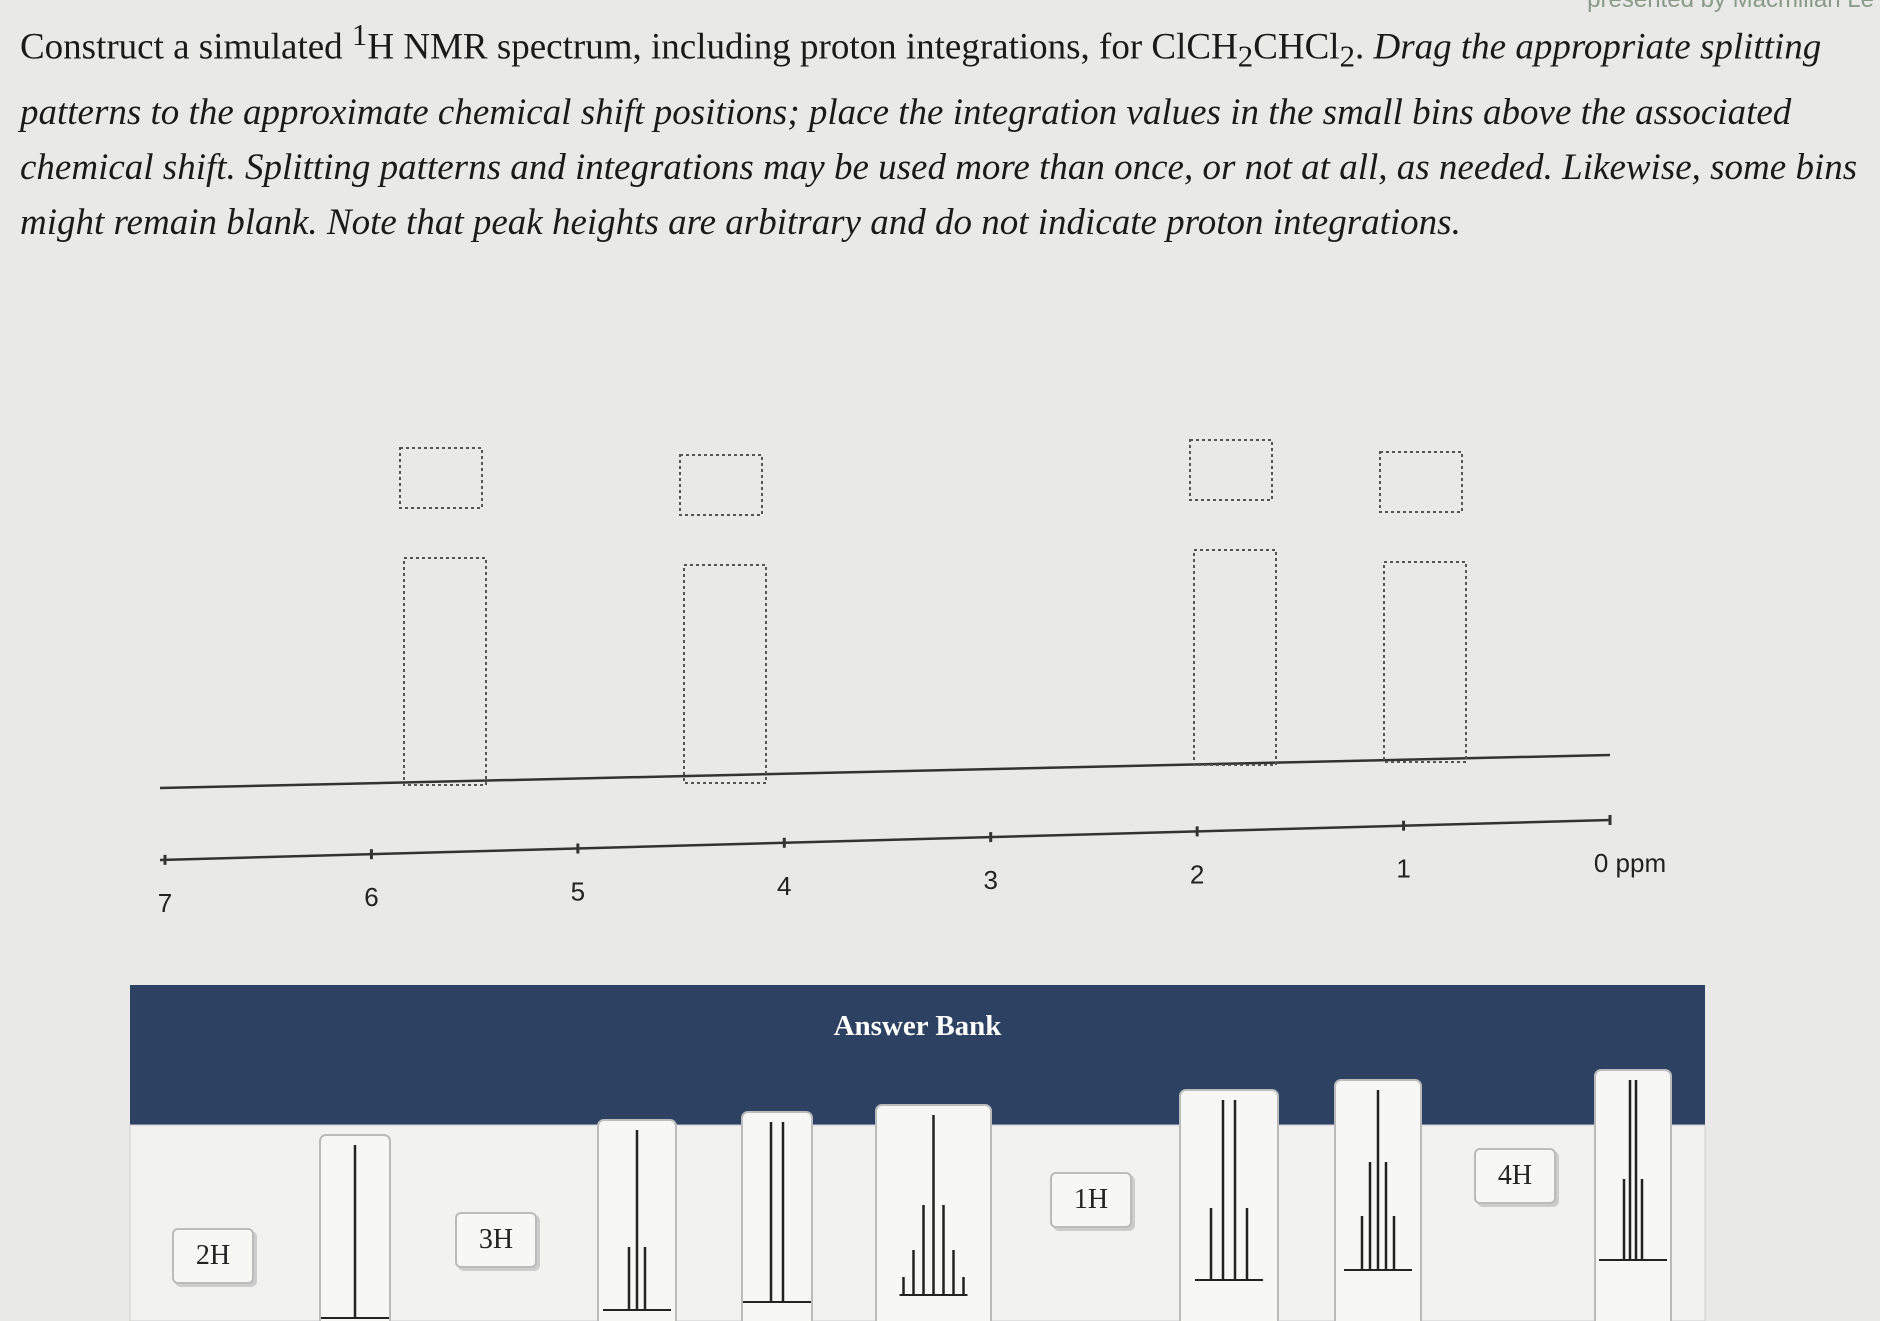 The height and width of the screenshot is (1321, 1880). I want to click on superscript: 1, so click(359, 35).